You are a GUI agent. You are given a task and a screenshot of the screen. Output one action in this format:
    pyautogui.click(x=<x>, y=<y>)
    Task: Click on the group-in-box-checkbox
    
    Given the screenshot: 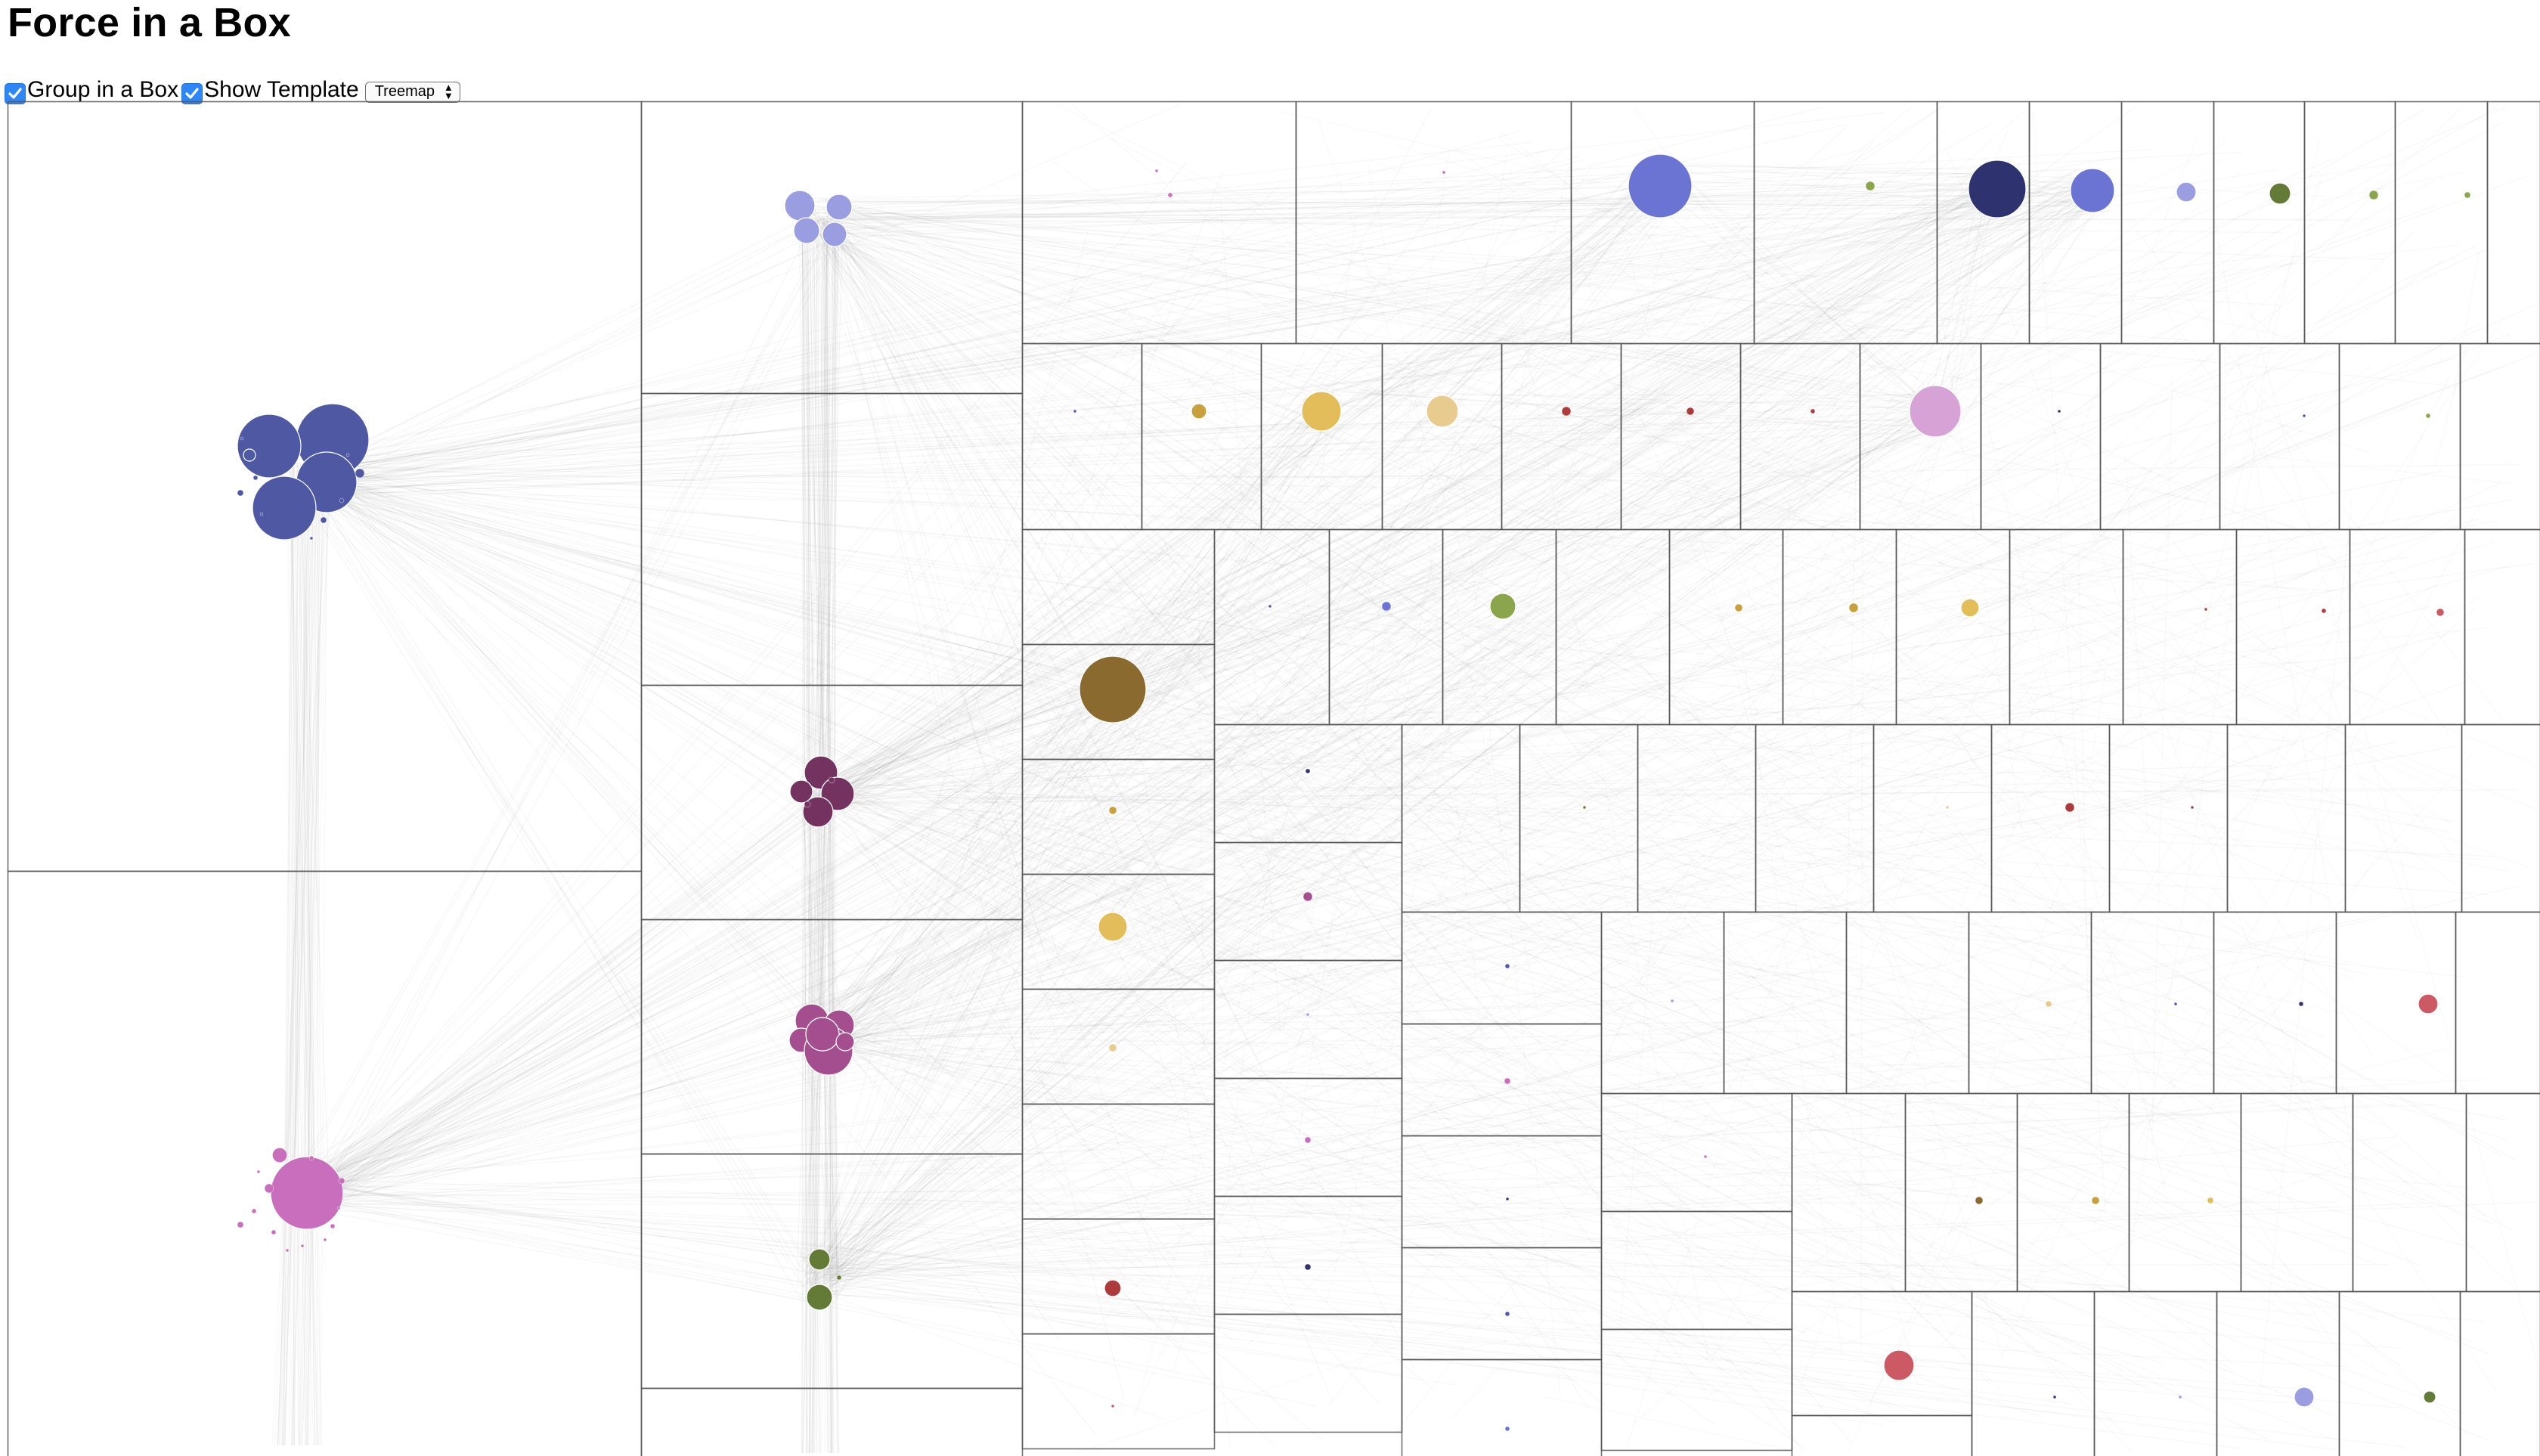 What is the action you would take?
    pyautogui.click(x=16, y=93)
    